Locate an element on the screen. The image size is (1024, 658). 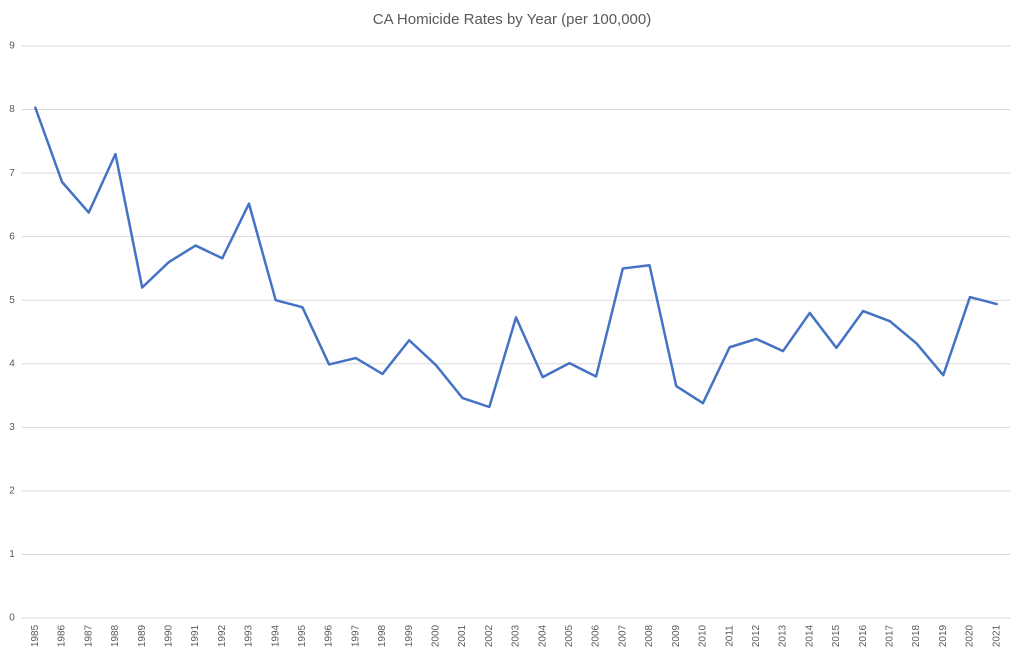
x-tick-label: 2009 is located at coordinates (676, 635).